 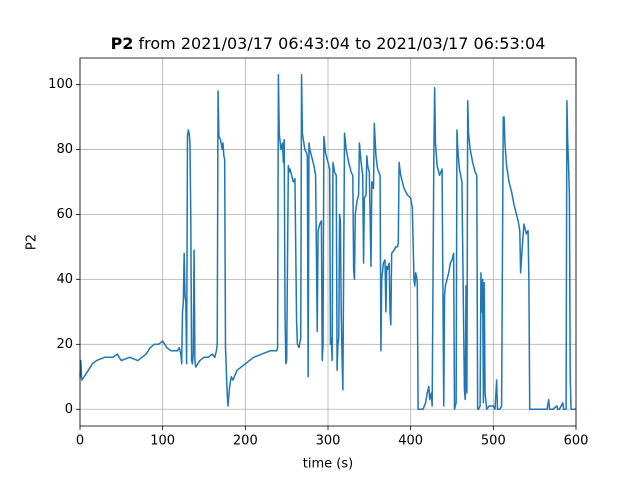 What do you see at coordinates (122, 43) in the screenshot?
I see `title-name: P2` at bounding box center [122, 43].